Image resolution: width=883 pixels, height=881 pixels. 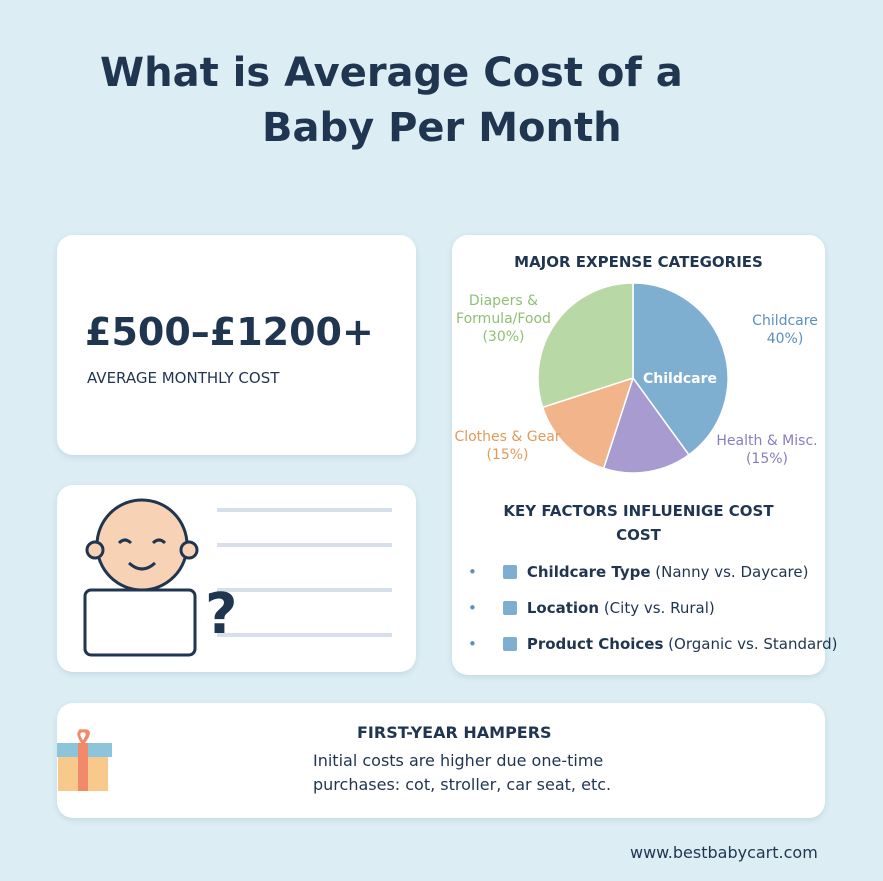 I want to click on pie-value-label: 40%), so click(x=785, y=339).